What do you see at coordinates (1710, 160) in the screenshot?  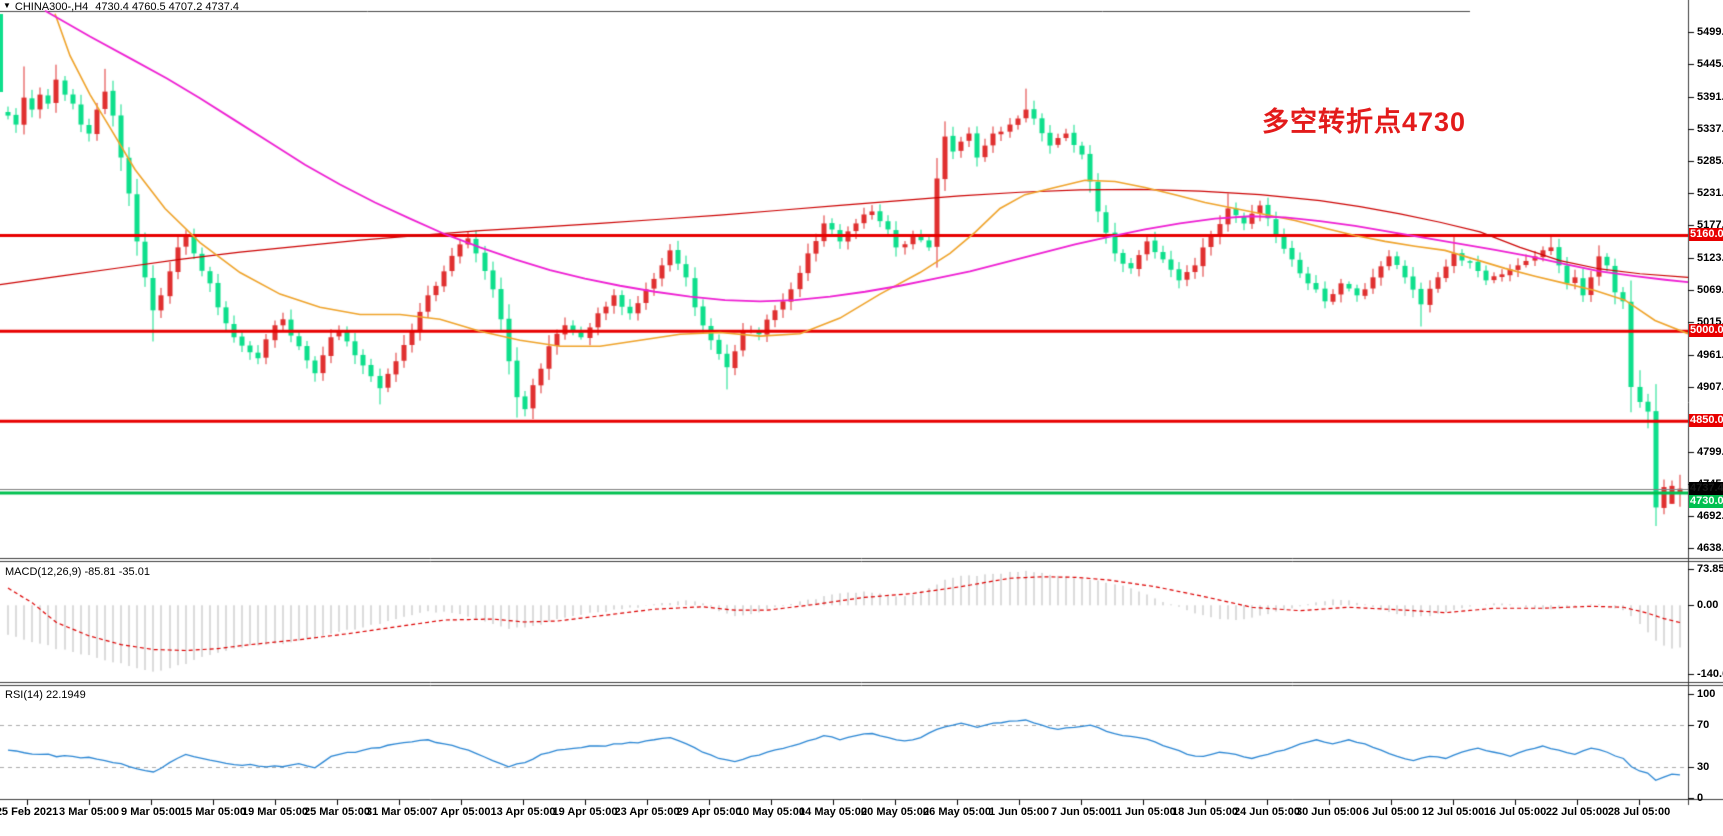 I see `price-tick-5285.0: 5285.0` at bounding box center [1710, 160].